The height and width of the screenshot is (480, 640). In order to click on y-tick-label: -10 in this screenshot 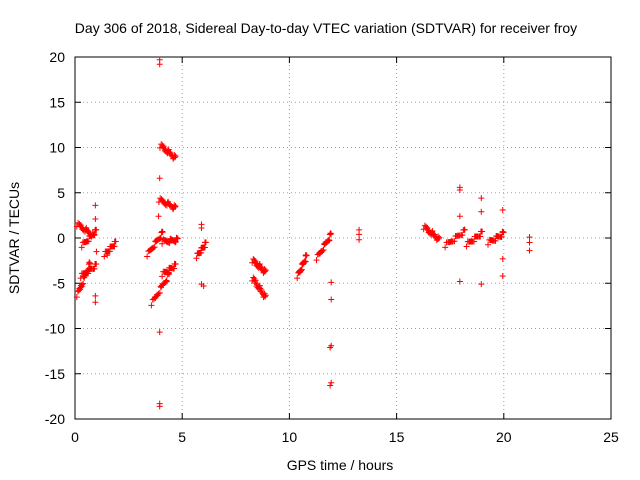, I will do `click(55, 329)`.